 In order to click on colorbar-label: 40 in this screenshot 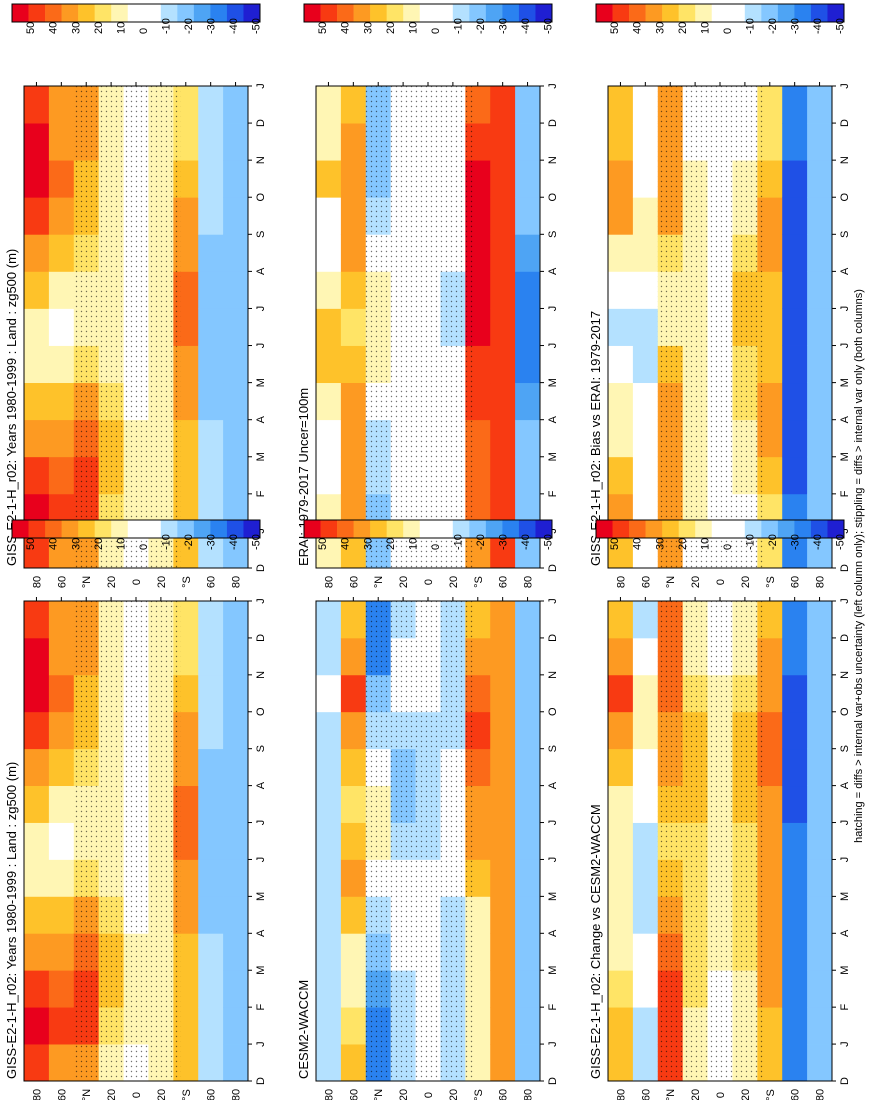, I will do `click(346, 28)`.